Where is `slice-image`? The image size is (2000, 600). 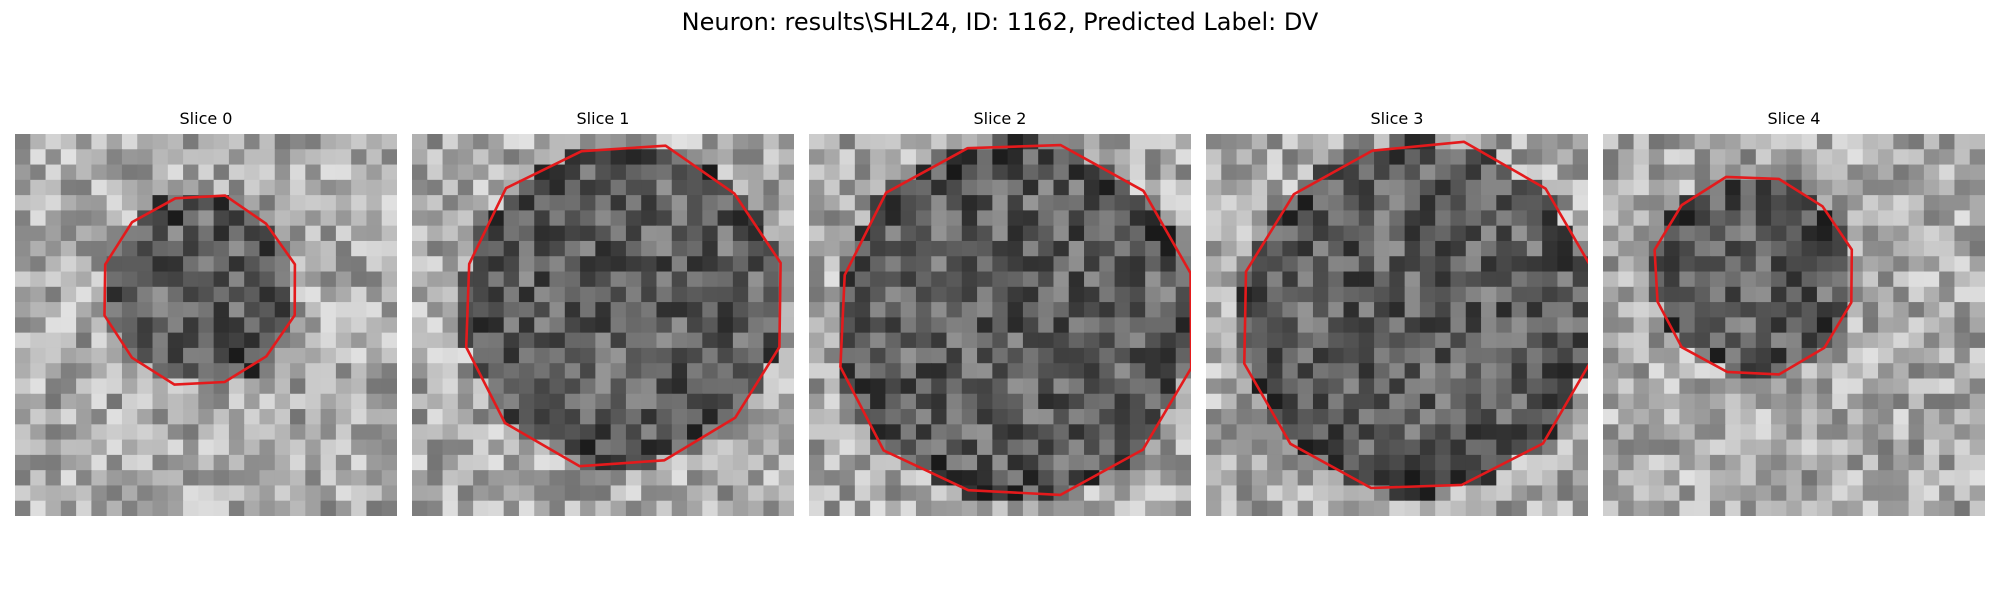
slice-image is located at coordinates (1397, 325).